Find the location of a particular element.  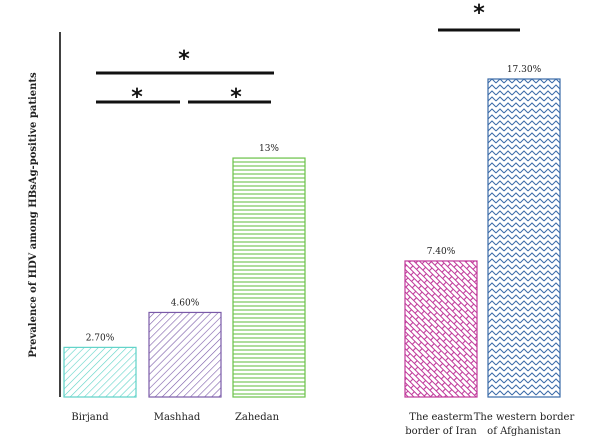

significance-star-4: * is located at coordinates (479, 13).